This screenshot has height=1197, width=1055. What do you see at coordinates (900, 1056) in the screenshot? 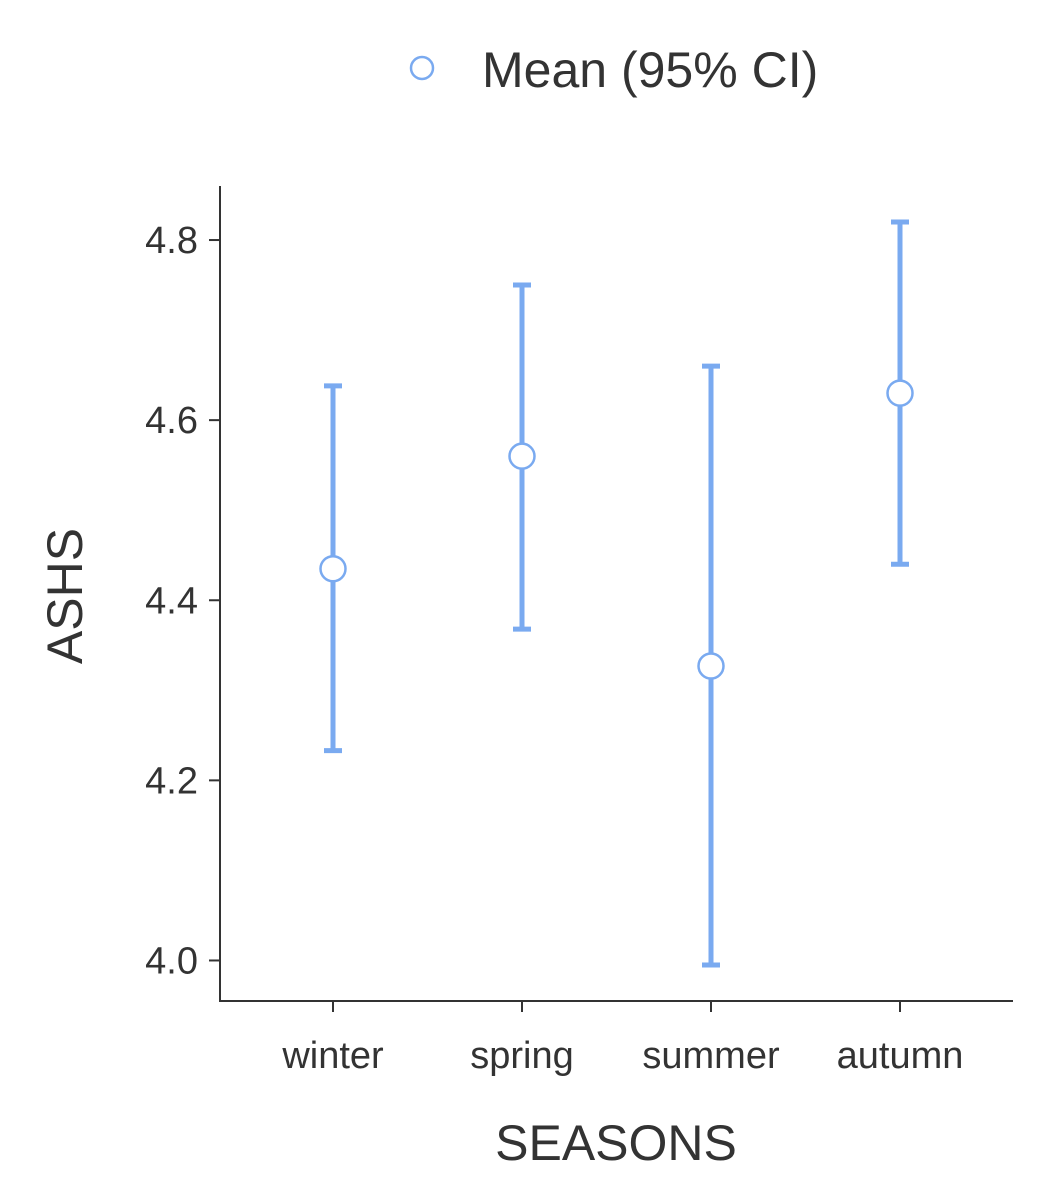
I see `x-tick-label-autumn: autumn` at bounding box center [900, 1056].